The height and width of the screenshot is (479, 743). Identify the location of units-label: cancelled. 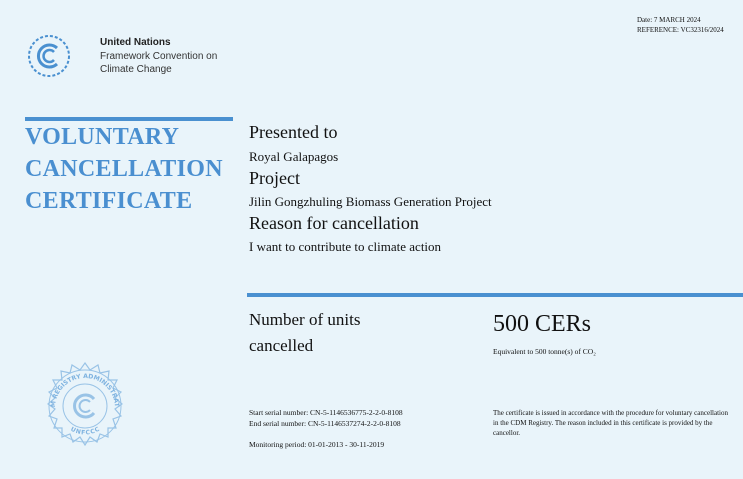
(281, 345).